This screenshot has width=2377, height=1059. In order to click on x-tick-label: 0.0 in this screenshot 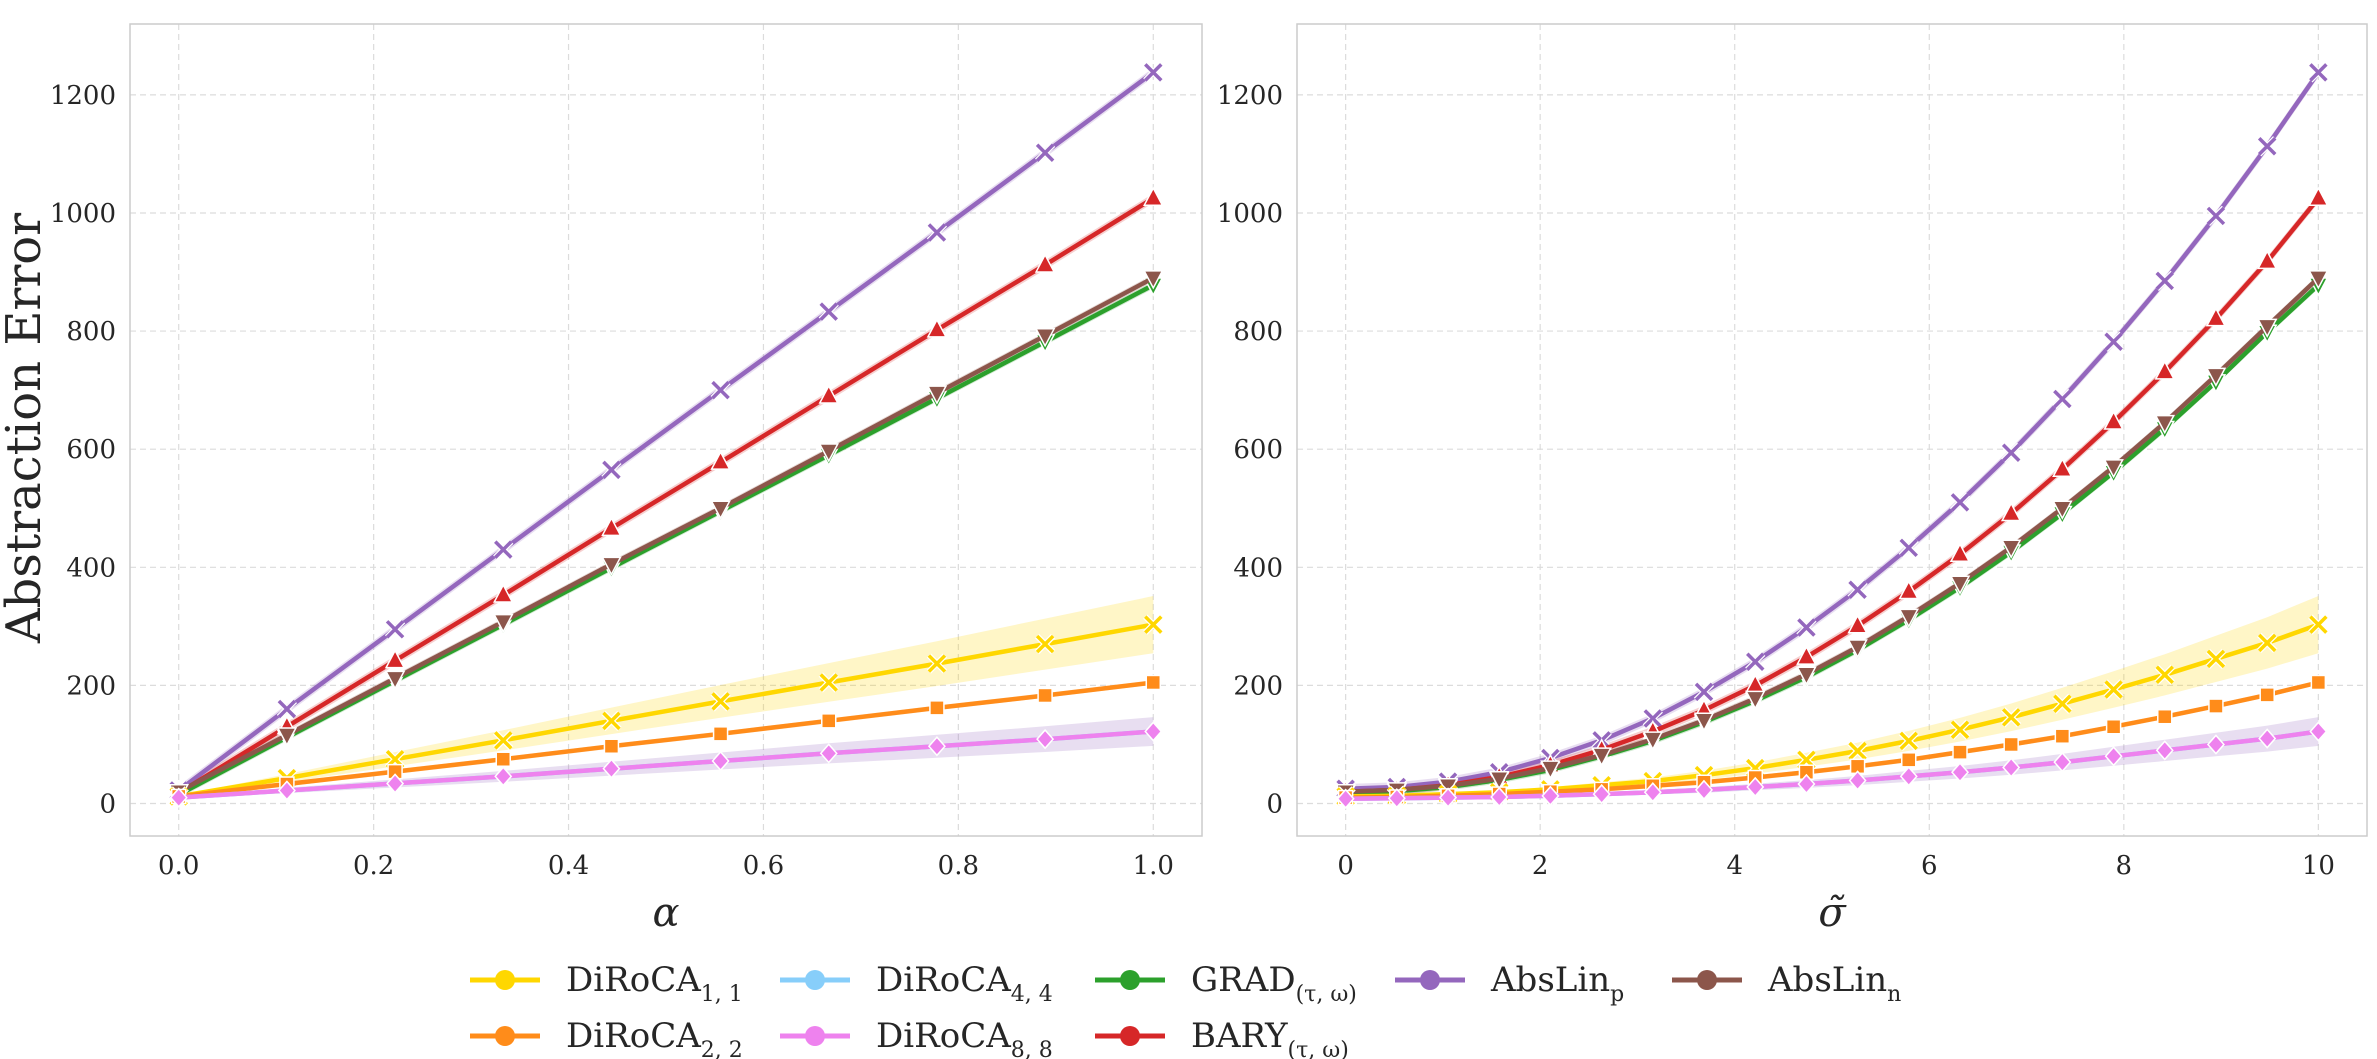, I will do `click(178, 866)`.